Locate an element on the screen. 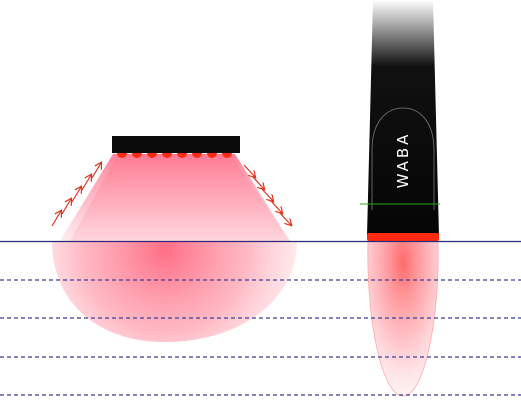 This screenshot has width=521, height=400. emitter-bar is located at coordinates (176, 144).